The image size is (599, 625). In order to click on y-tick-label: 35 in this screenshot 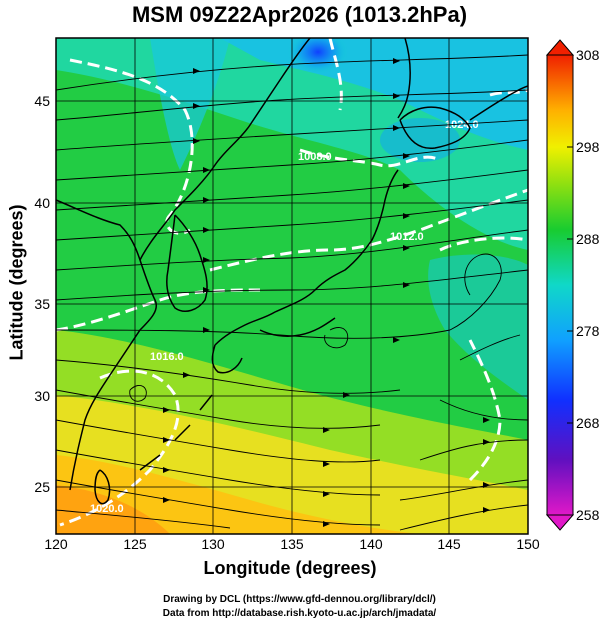, I will do `click(42, 304)`.